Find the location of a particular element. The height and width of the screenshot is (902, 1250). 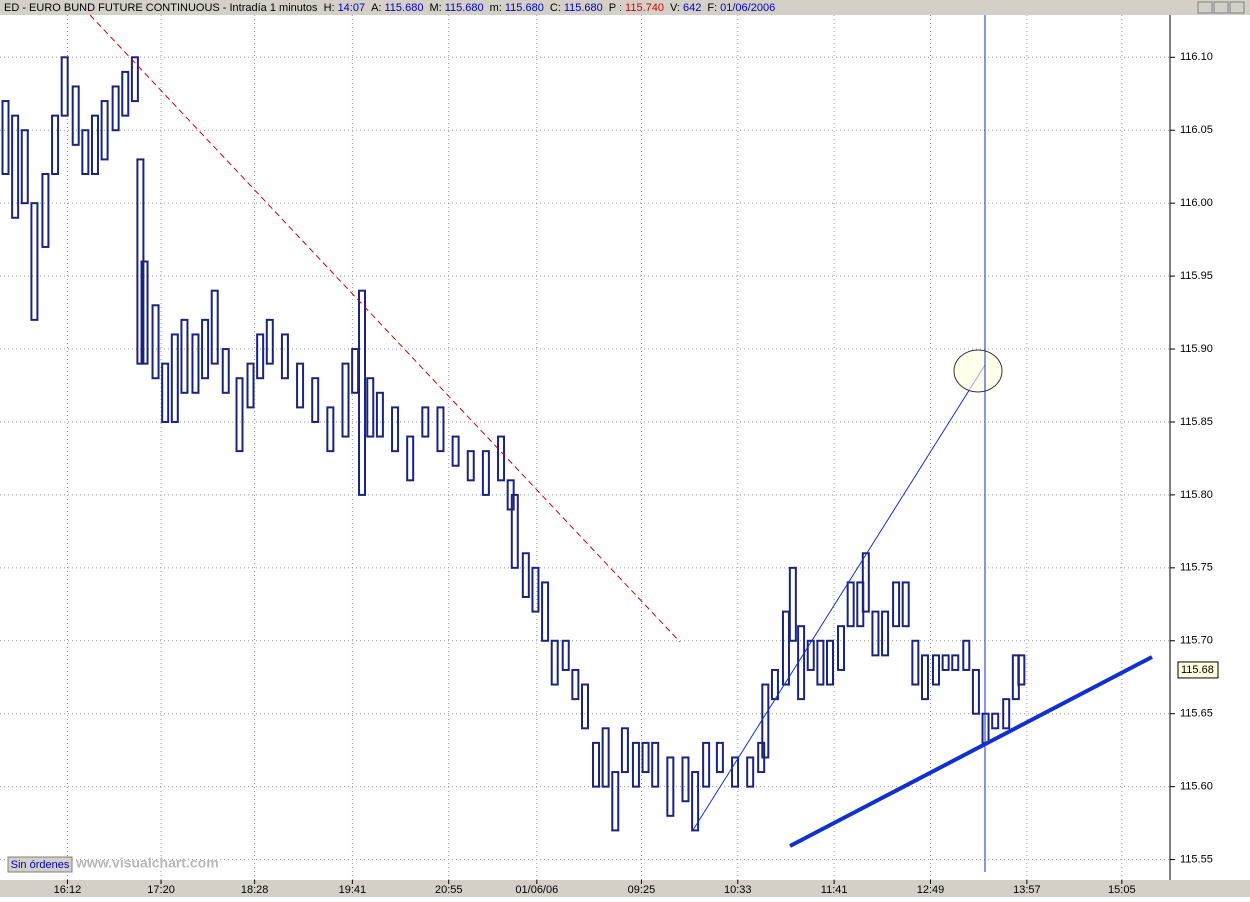

y-tick-label: 115.85 is located at coordinates (1196, 422).